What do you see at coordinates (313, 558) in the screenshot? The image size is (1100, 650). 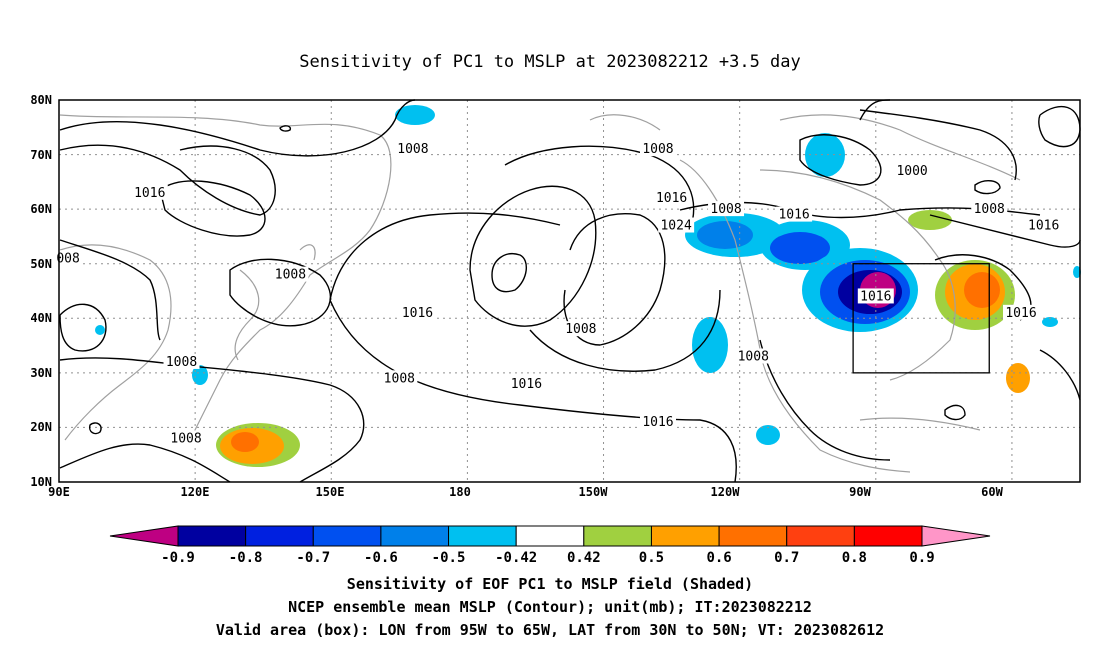 I see `colorbar-label: -0.7` at bounding box center [313, 558].